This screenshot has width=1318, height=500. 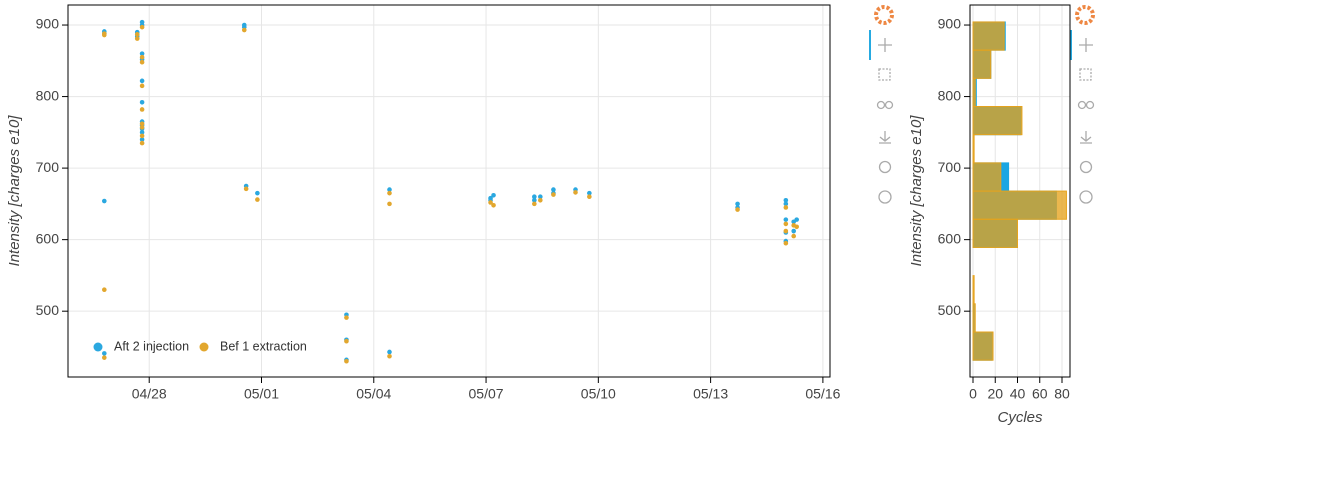 What do you see at coordinates (263, 346) in the screenshot?
I see `legend-label: Bef 1 extraction` at bounding box center [263, 346].